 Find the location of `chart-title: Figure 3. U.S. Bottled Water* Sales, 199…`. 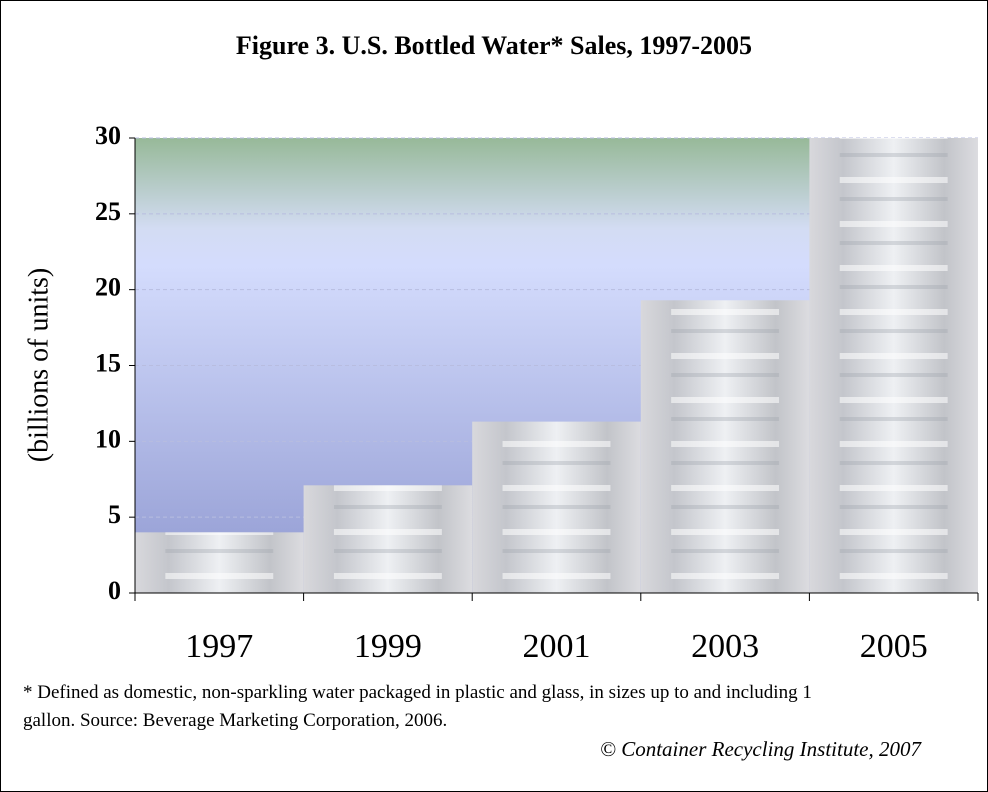

chart-title: Figure 3. U.S. Bottled Water* Sales, 199… is located at coordinates (494, 45).